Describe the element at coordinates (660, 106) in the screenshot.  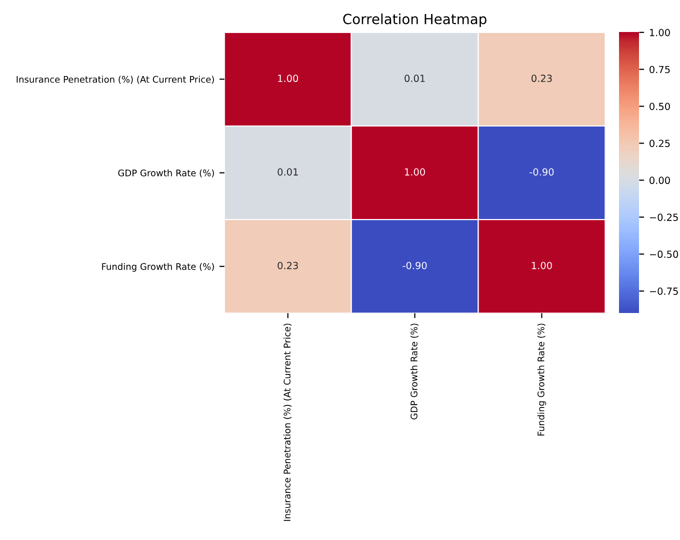
I see `color-bar-label: 0.50` at that location.